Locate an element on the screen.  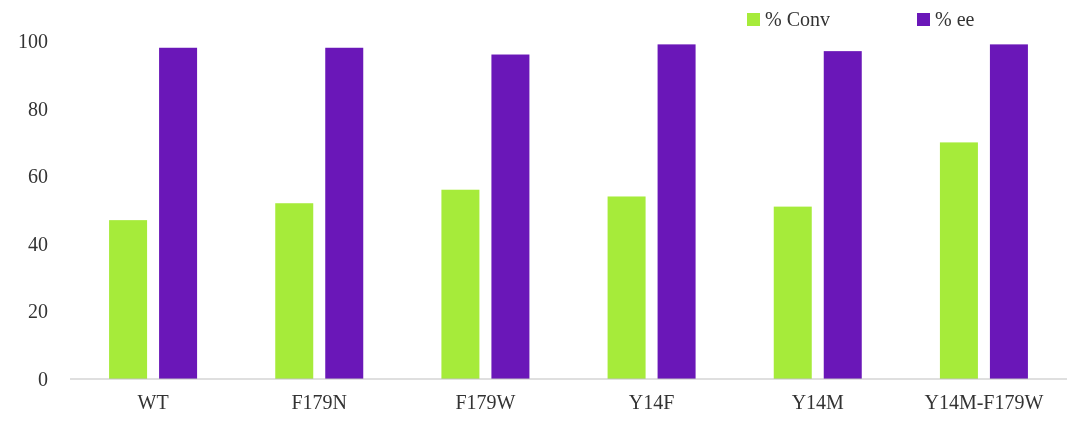
x-tick-label: Y14M-F179W is located at coordinates (984, 402).